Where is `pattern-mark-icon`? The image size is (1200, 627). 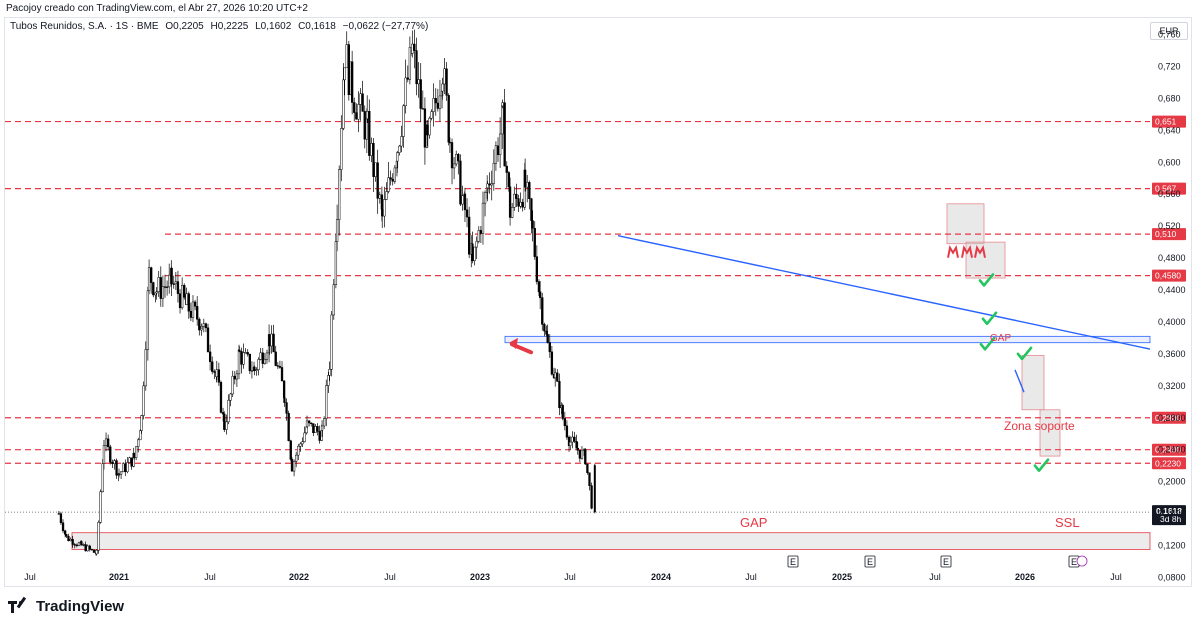
pattern-mark-icon is located at coordinates (953, 251).